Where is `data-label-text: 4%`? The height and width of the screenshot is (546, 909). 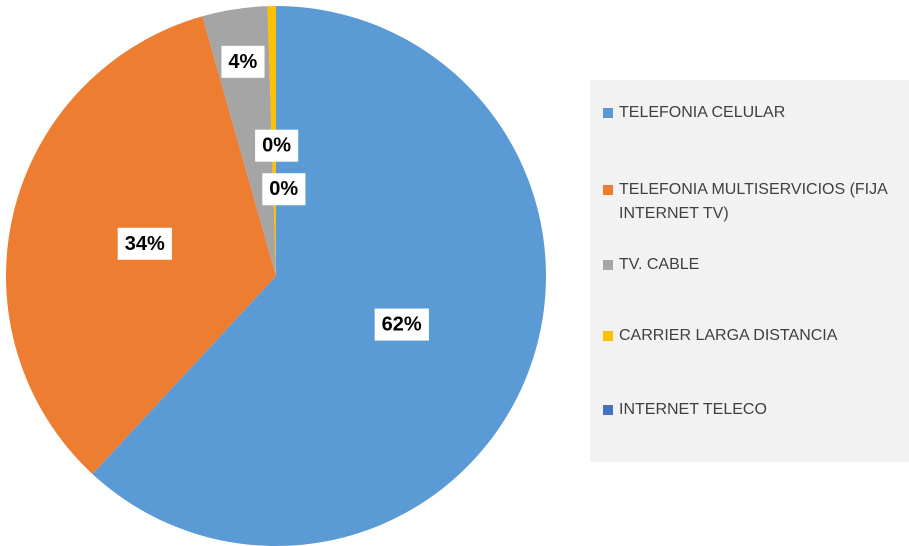
data-label-text: 4% is located at coordinates (242, 62).